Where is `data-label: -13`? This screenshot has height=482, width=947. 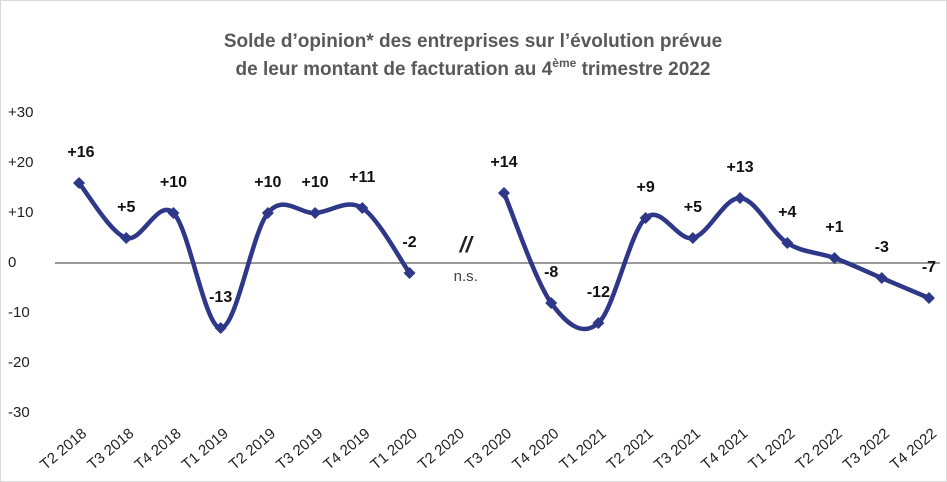
data-label: -13 is located at coordinates (220, 297).